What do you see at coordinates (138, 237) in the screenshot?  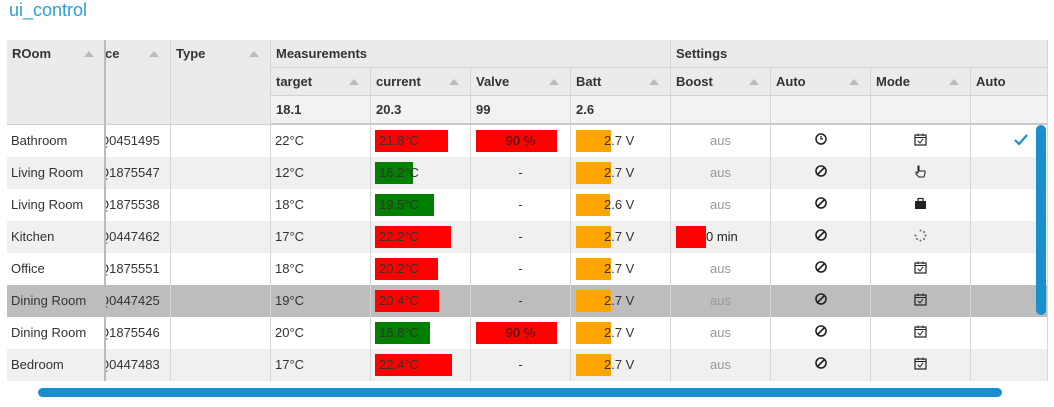 I see `row-cell: Q0447462` at bounding box center [138, 237].